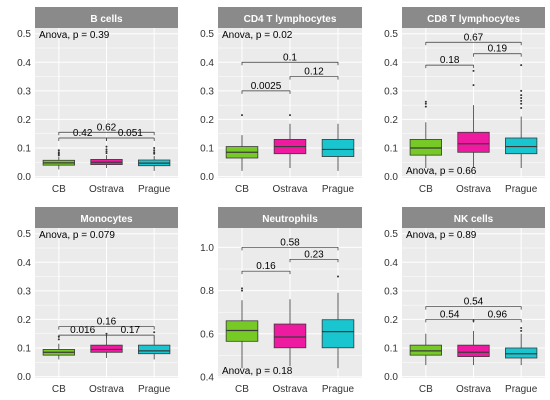 The height and width of the screenshot is (400, 550). I want to click on comparison-p-value: 0.62, so click(107, 127).